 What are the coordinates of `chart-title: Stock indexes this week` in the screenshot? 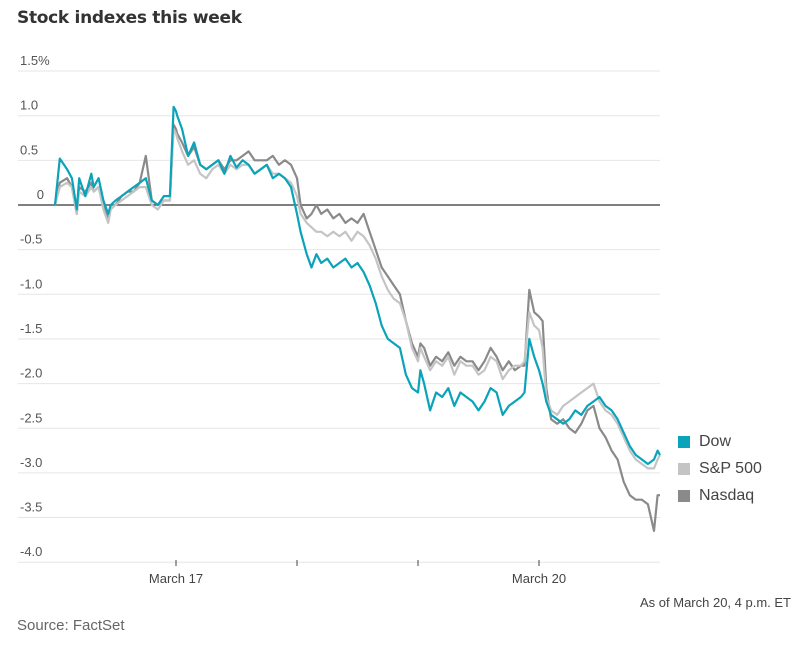 It's located at (129, 18).